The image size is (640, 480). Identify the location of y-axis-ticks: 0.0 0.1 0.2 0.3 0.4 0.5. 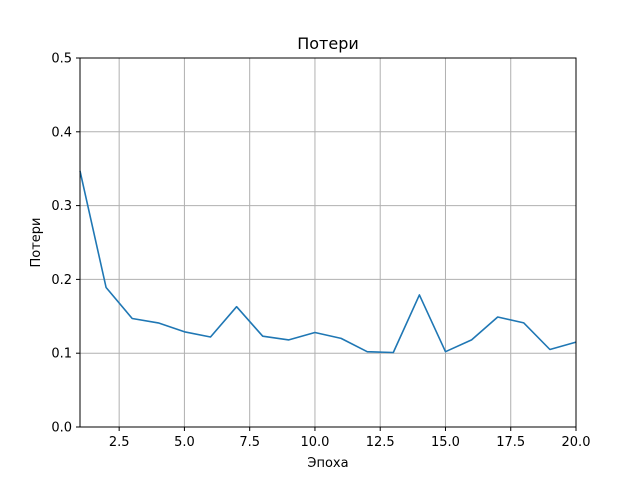
(65, 244).